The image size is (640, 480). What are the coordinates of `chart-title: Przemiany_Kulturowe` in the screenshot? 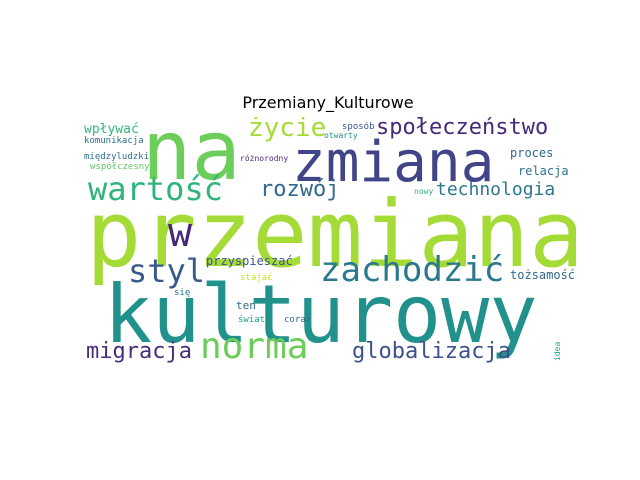 It's located at (328, 102).